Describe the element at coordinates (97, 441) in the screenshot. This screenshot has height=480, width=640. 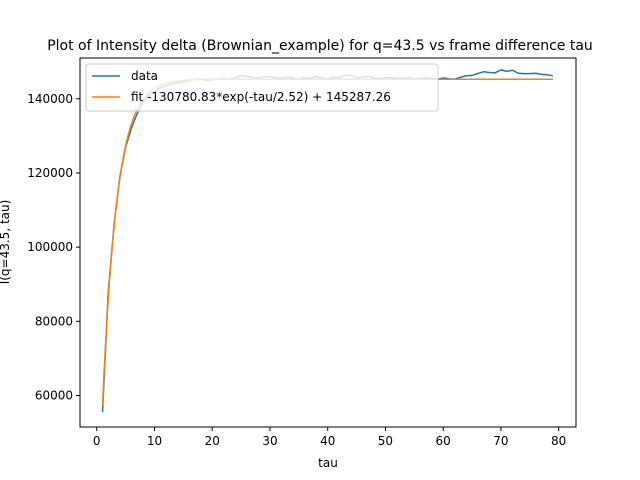
I see `x-tick-label: 0` at that location.